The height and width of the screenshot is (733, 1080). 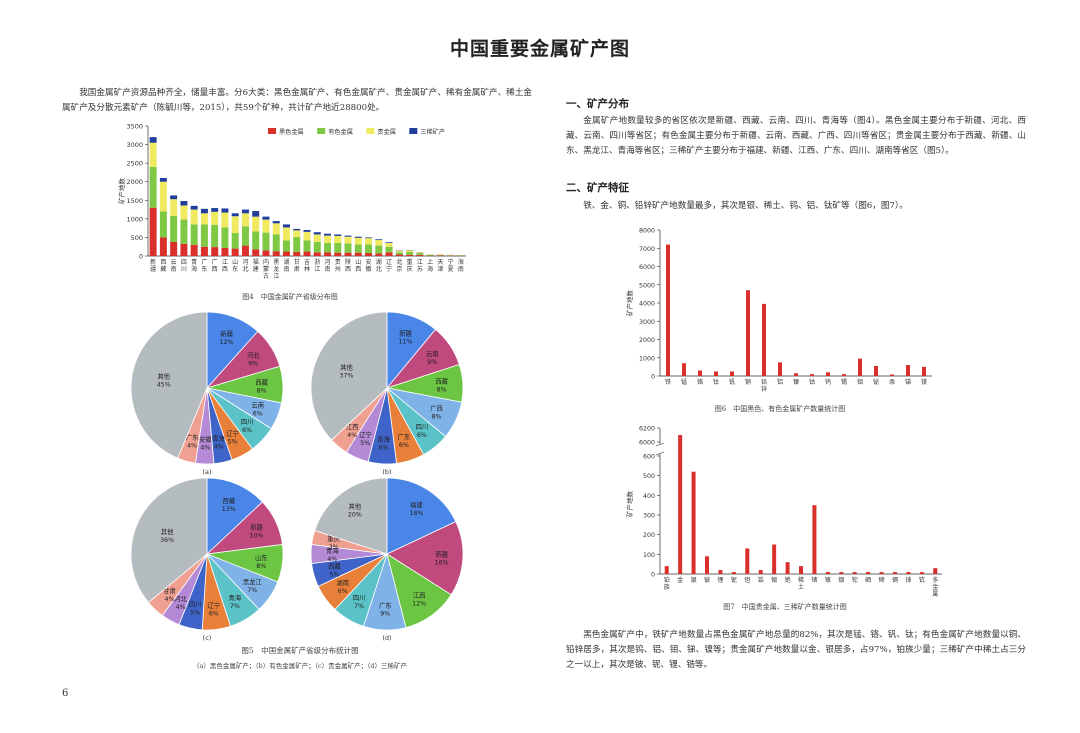 What do you see at coordinates (348, 265) in the screenshot?
I see `x-tick-label: 陕西` at bounding box center [348, 265].